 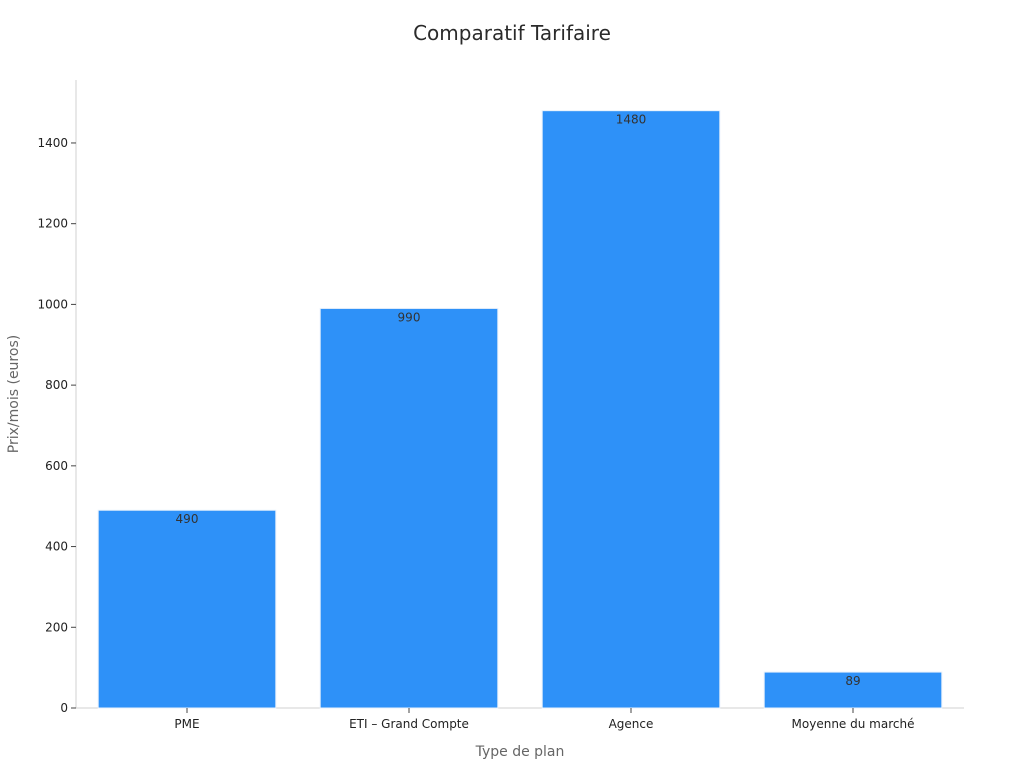 I want to click on y-tick-label: 1000, so click(x=52, y=304).